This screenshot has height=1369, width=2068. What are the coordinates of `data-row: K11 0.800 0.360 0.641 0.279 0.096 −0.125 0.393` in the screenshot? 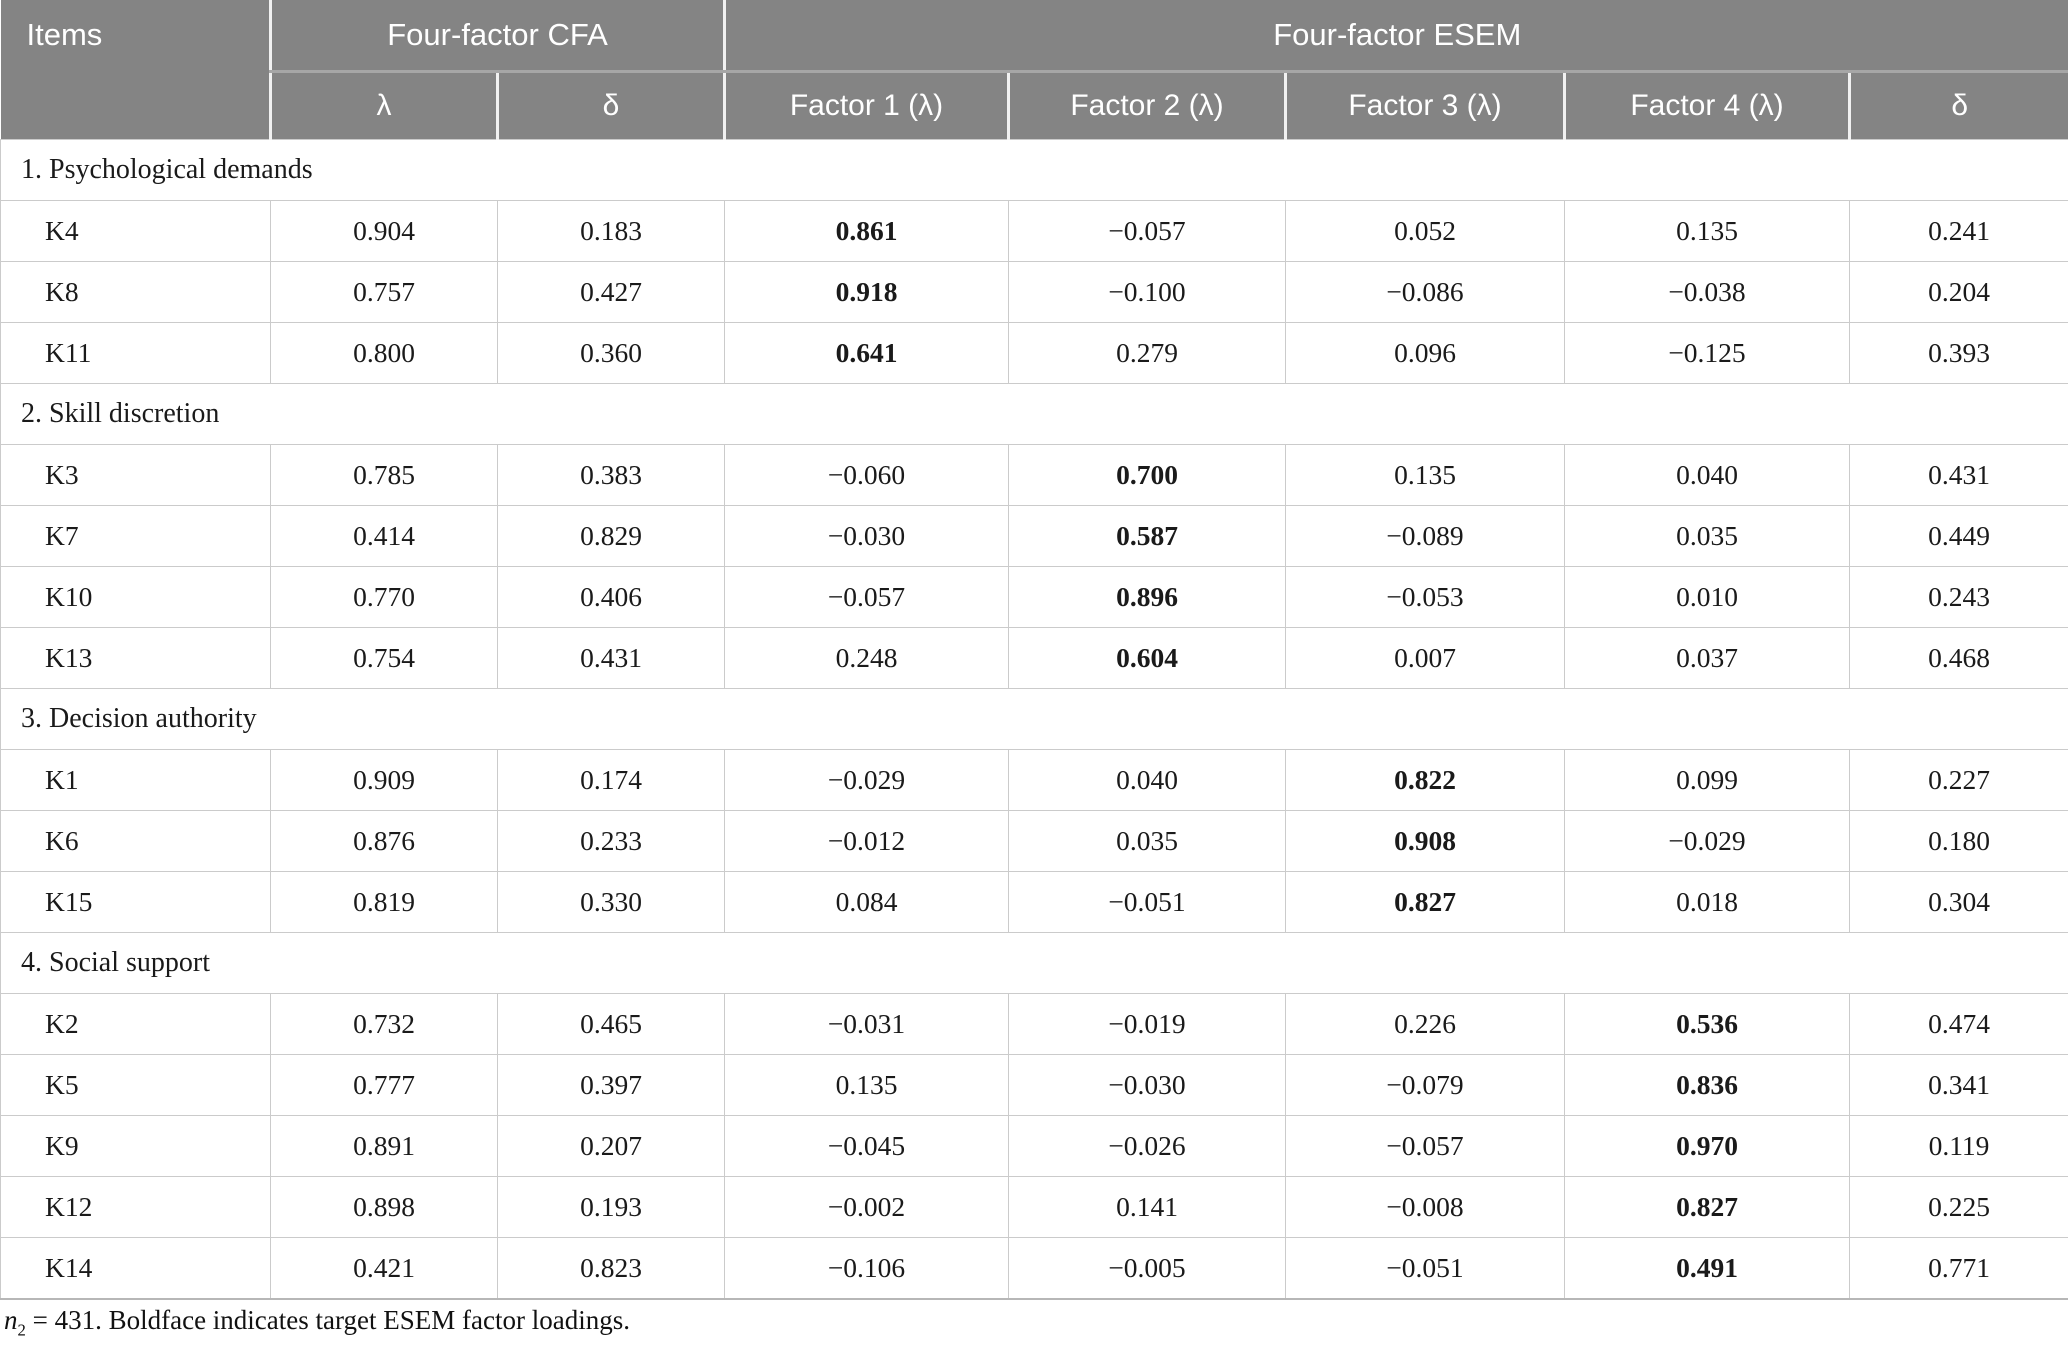 It's located at (1034, 353).